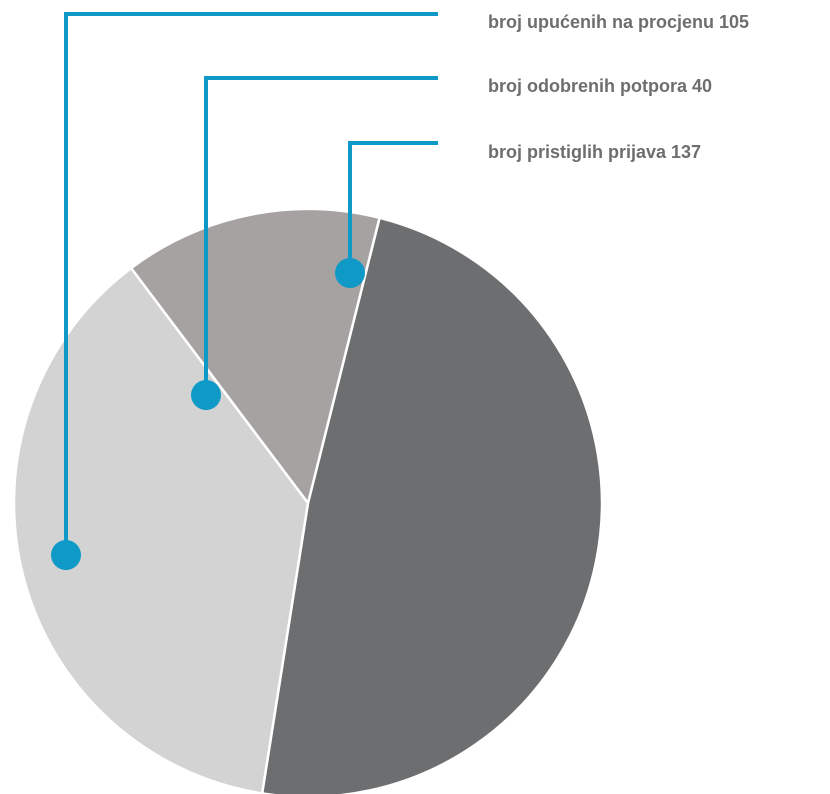  I want to click on callout-pristiglih-line, so click(393, 207).